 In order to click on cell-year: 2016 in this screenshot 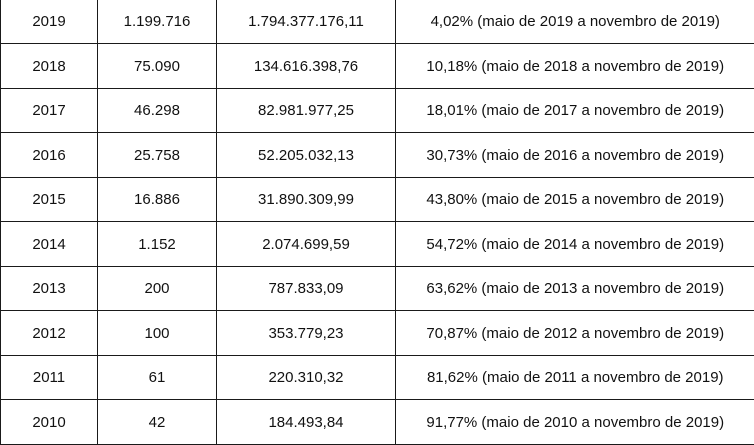, I will do `click(49, 155)`.